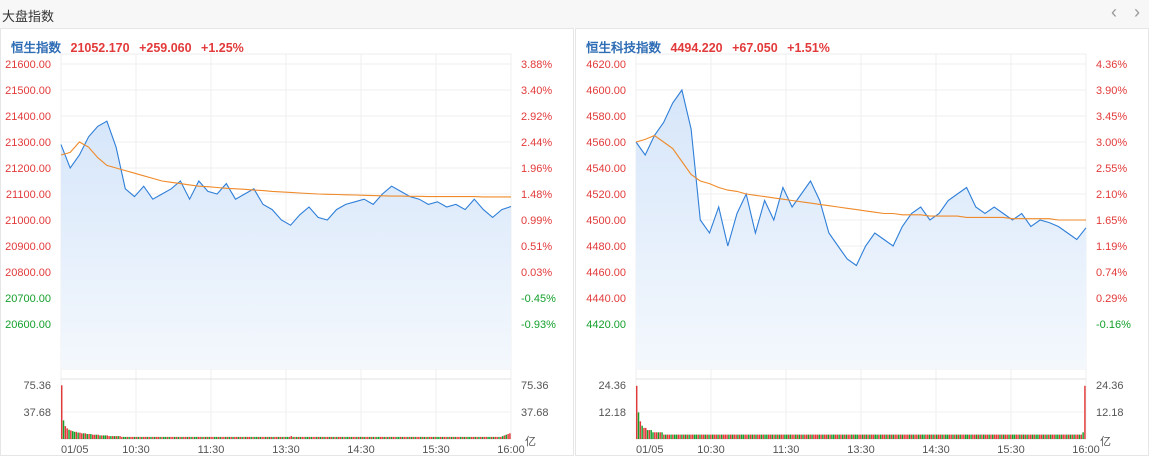  Describe the element at coordinates (1137, 12) in the screenshot. I see `chevron-right-icon: ›` at that location.